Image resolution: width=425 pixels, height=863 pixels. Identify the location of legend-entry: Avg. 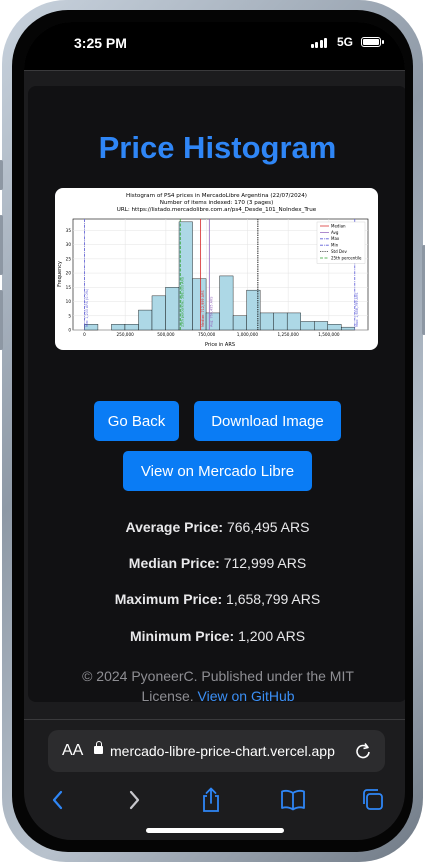
(335, 232).